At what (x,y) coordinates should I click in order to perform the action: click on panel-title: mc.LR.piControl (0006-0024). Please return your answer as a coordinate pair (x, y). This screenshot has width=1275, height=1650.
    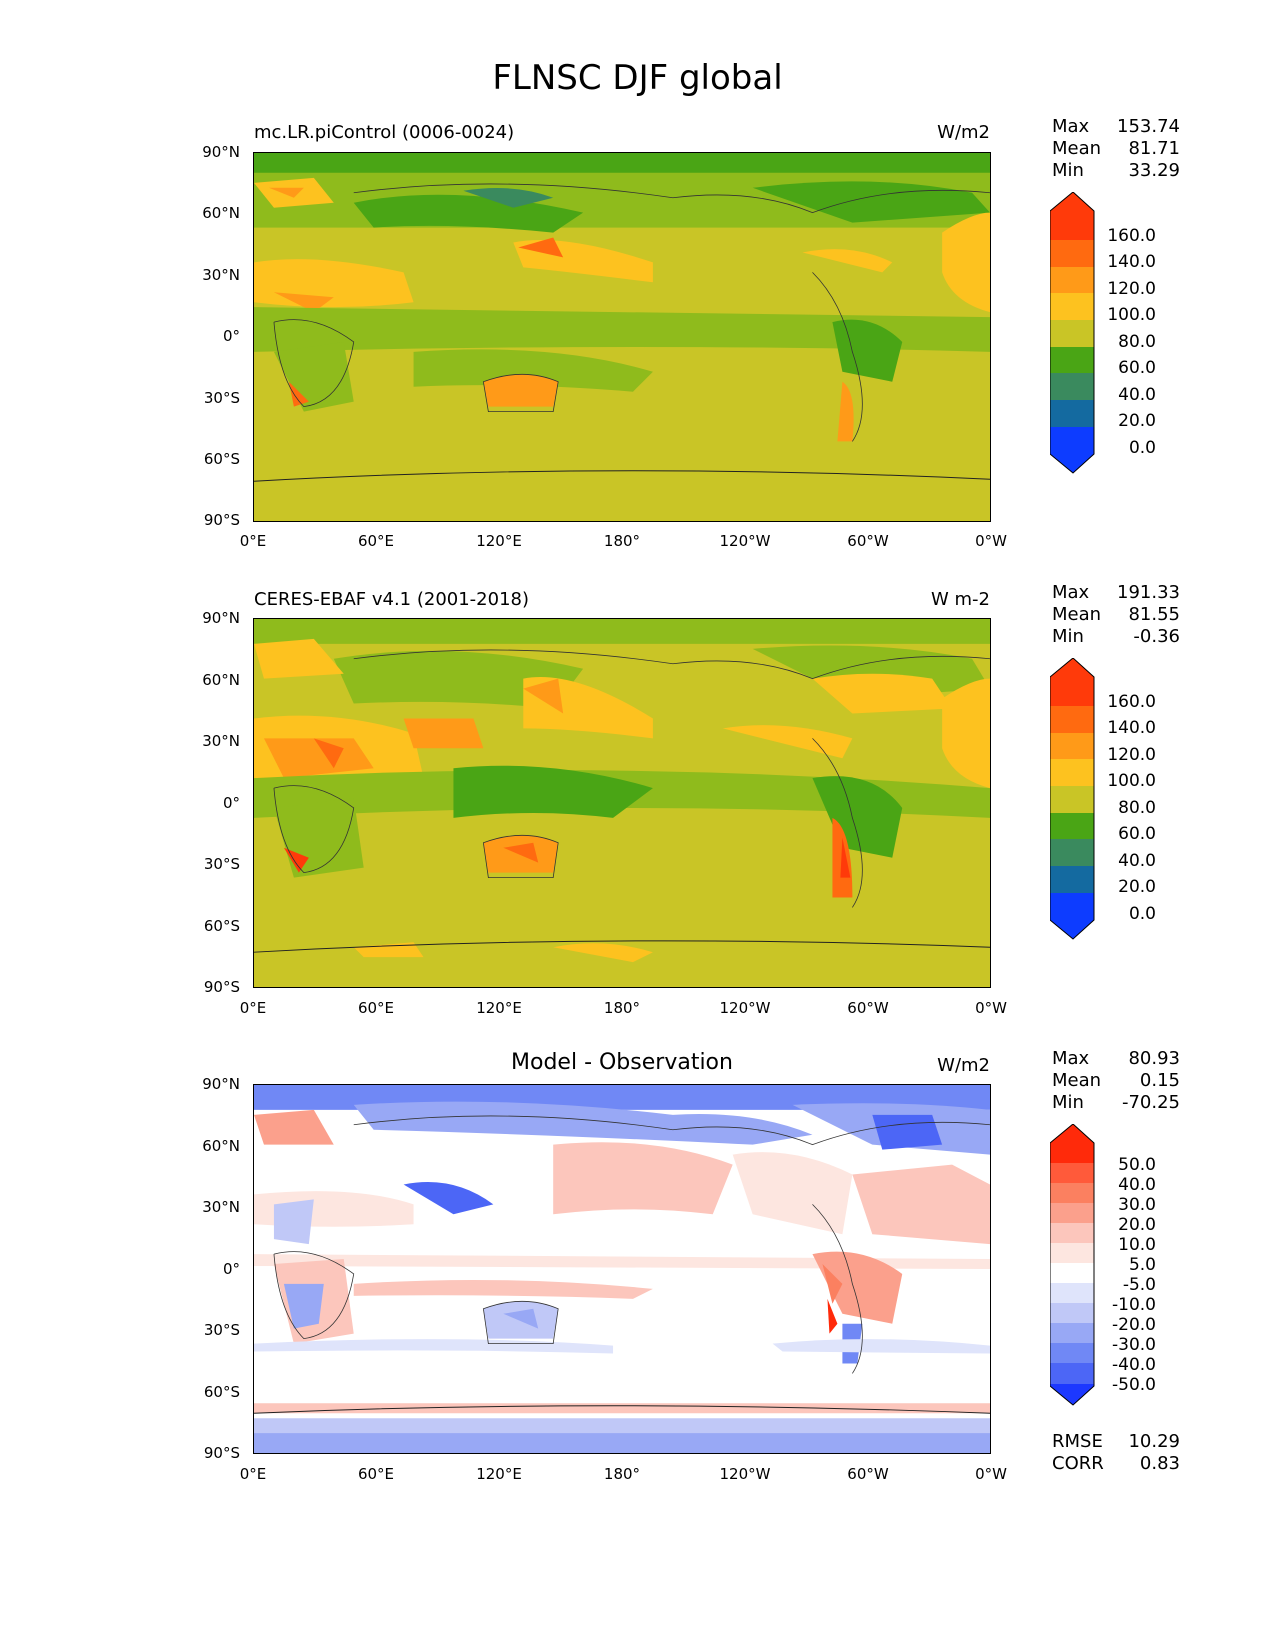
    Looking at the image, I should click on (384, 132).